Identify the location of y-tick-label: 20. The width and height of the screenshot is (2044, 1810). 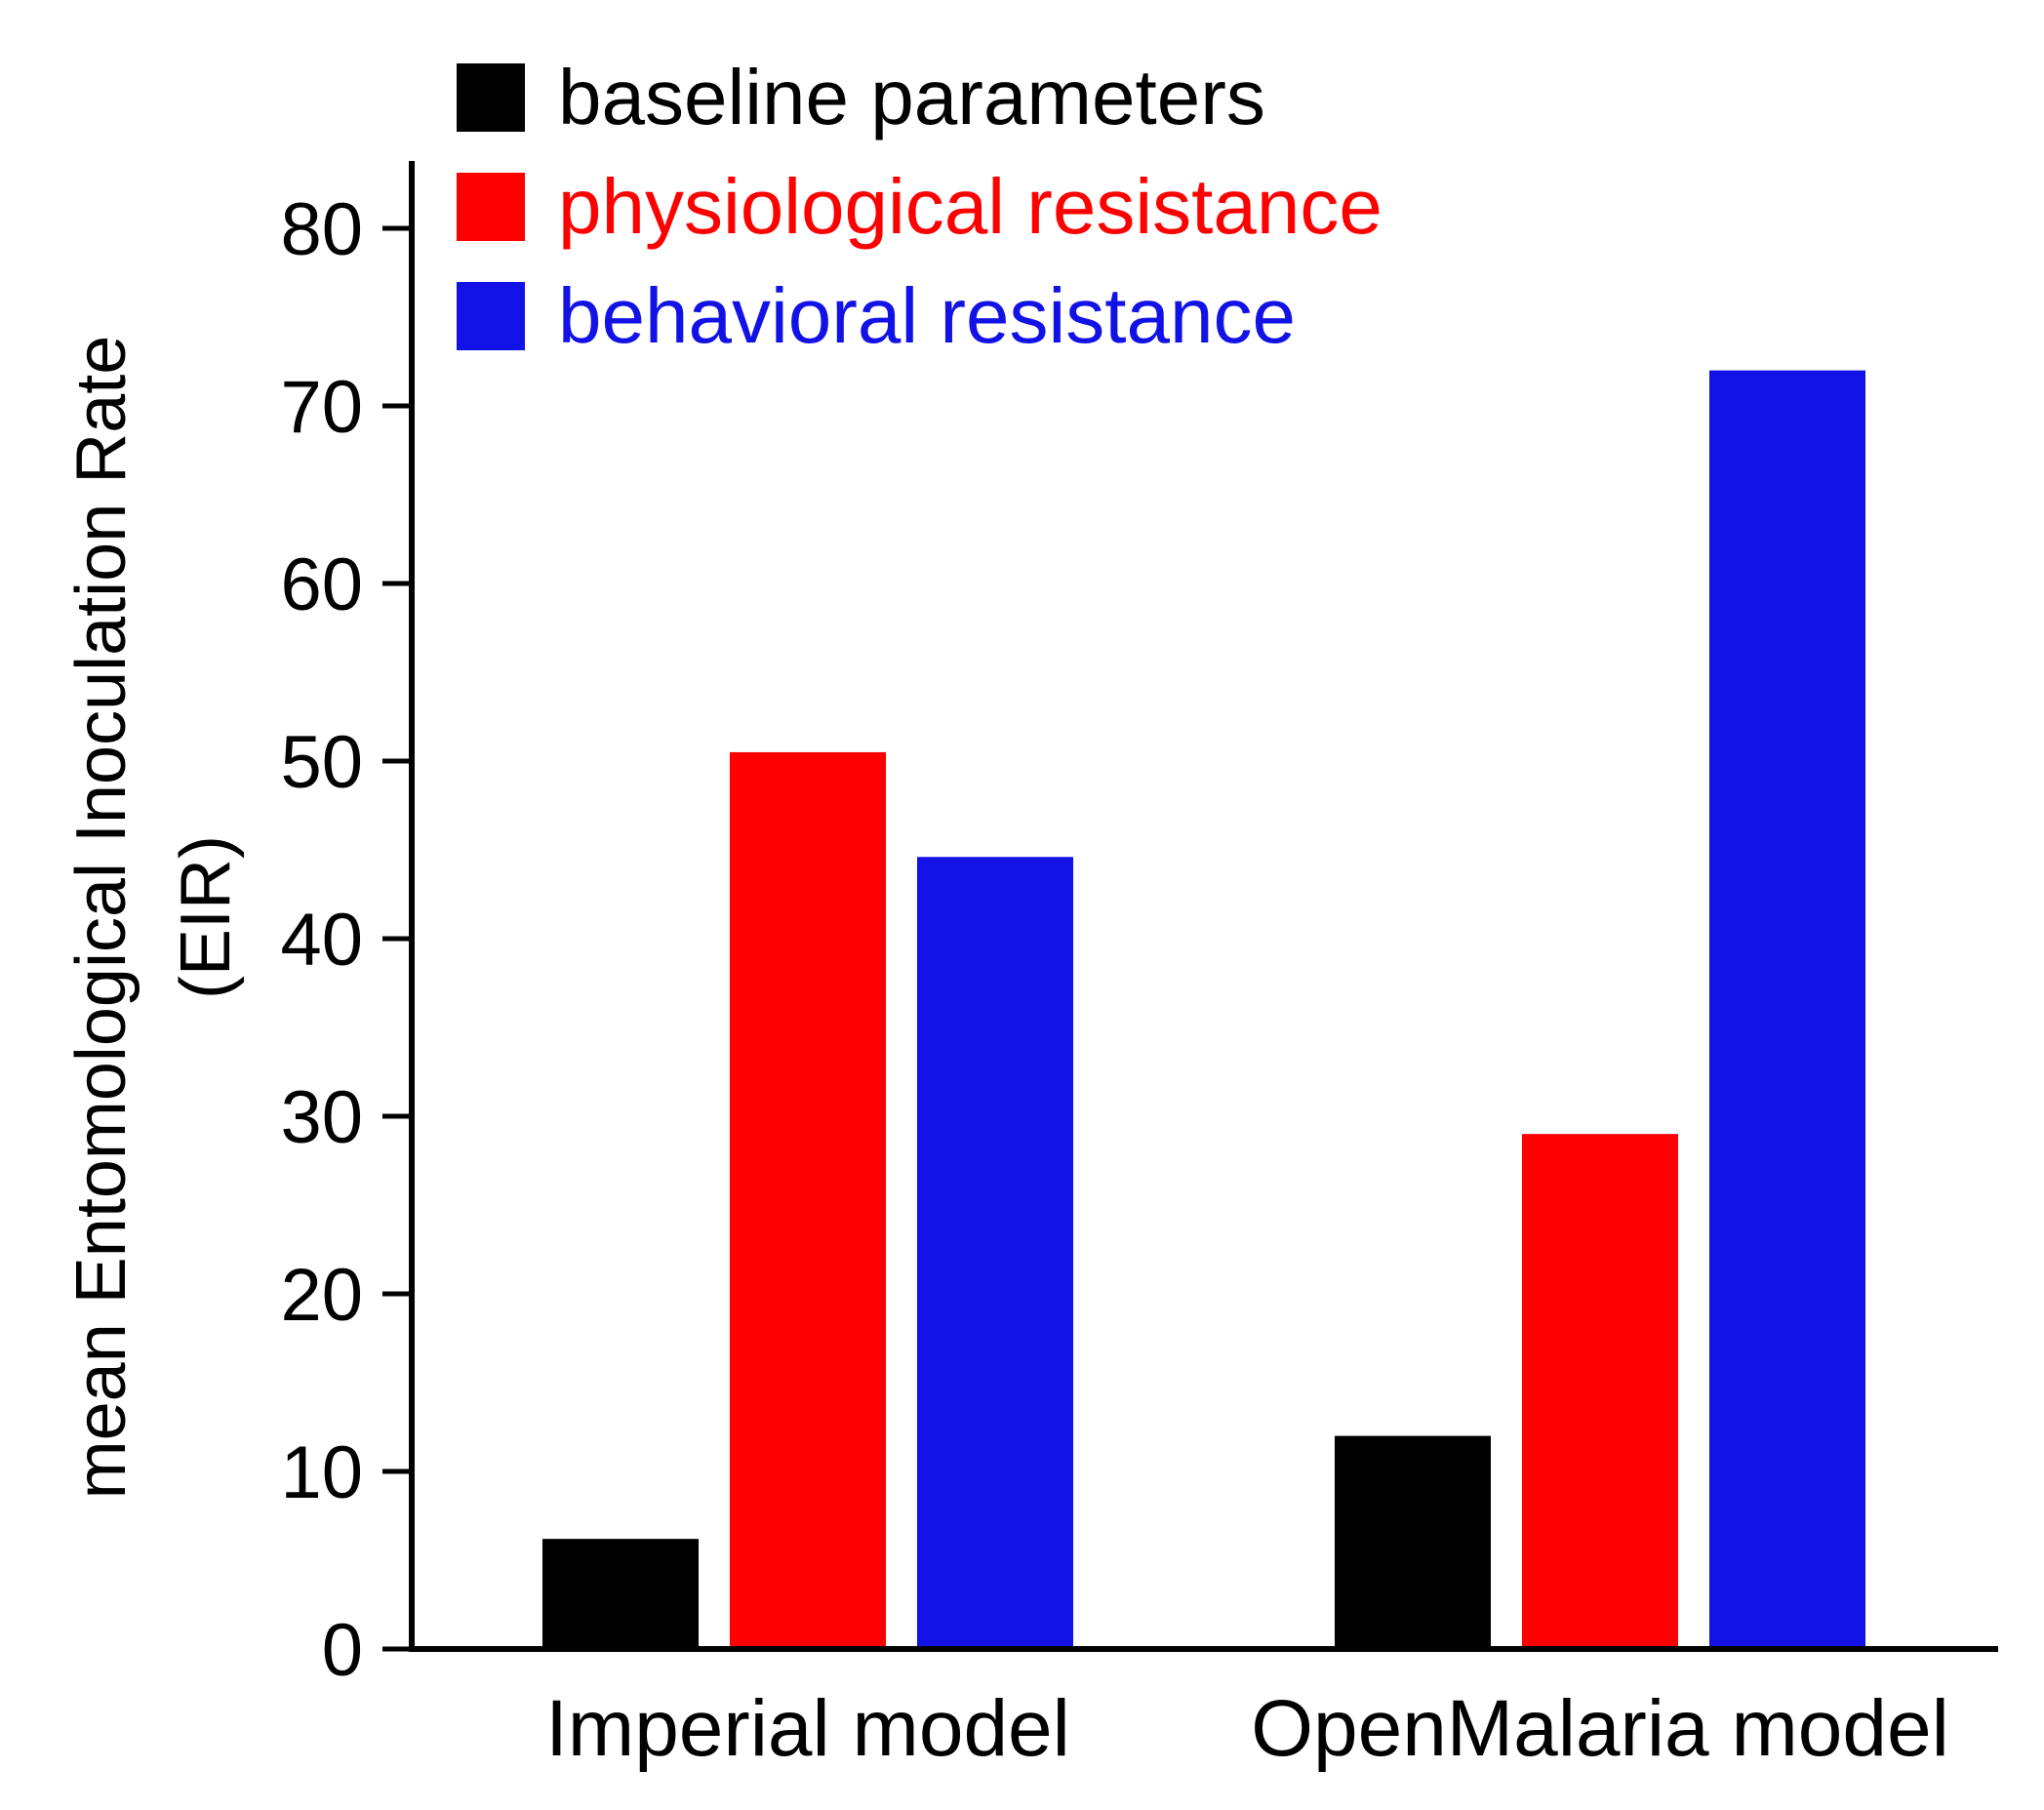
(321, 1296).